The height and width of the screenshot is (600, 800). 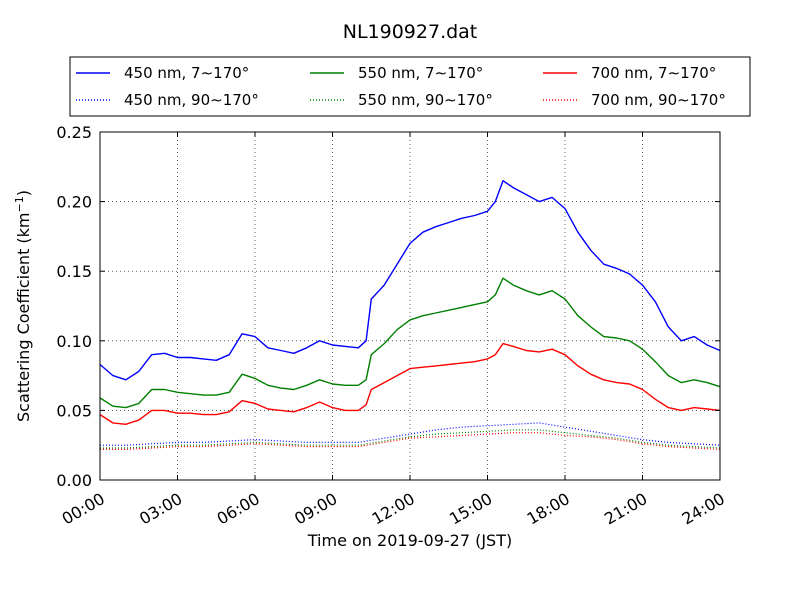 I want to click on y-tick-label: 0.05, so click(x=74, y=410).